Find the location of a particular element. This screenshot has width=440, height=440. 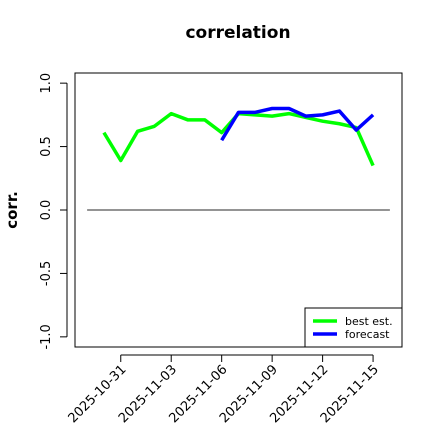

chart-title: correlation is located at coordinates (237, 33).